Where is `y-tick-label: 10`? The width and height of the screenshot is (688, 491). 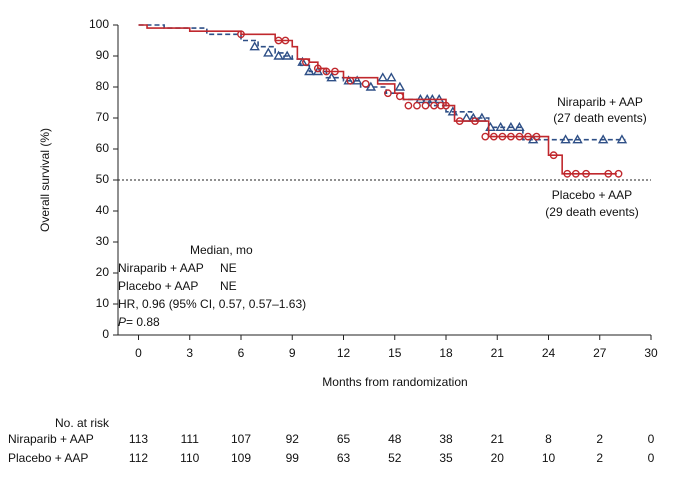
y-tick-label: 10 is located at coordinates (103, 303).